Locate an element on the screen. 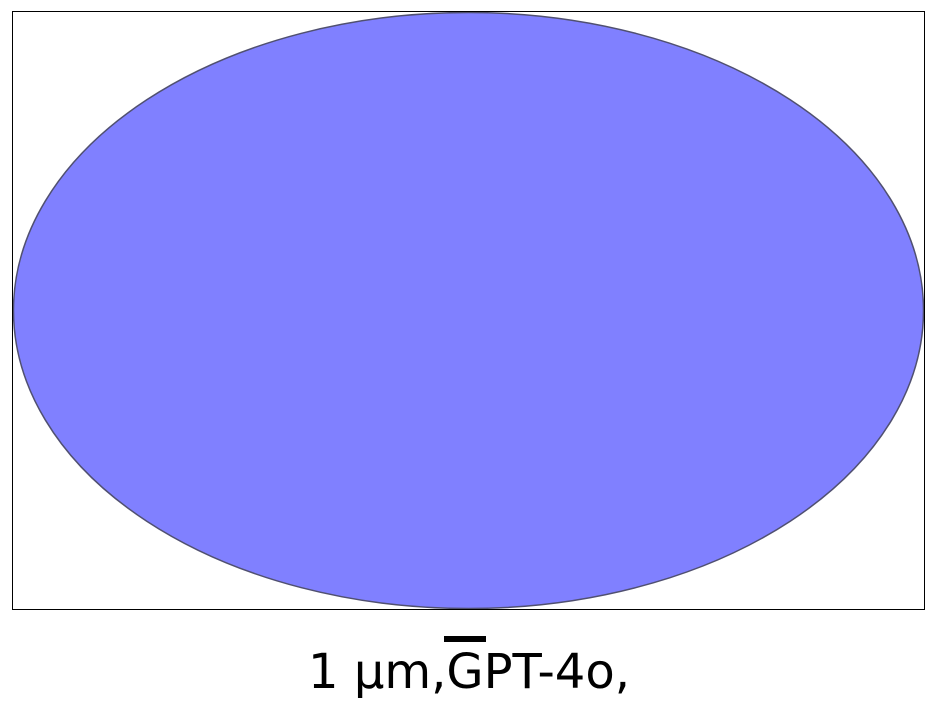  caption-text: 1 µm,GPT-4o, is located at coordinates (469, 670).